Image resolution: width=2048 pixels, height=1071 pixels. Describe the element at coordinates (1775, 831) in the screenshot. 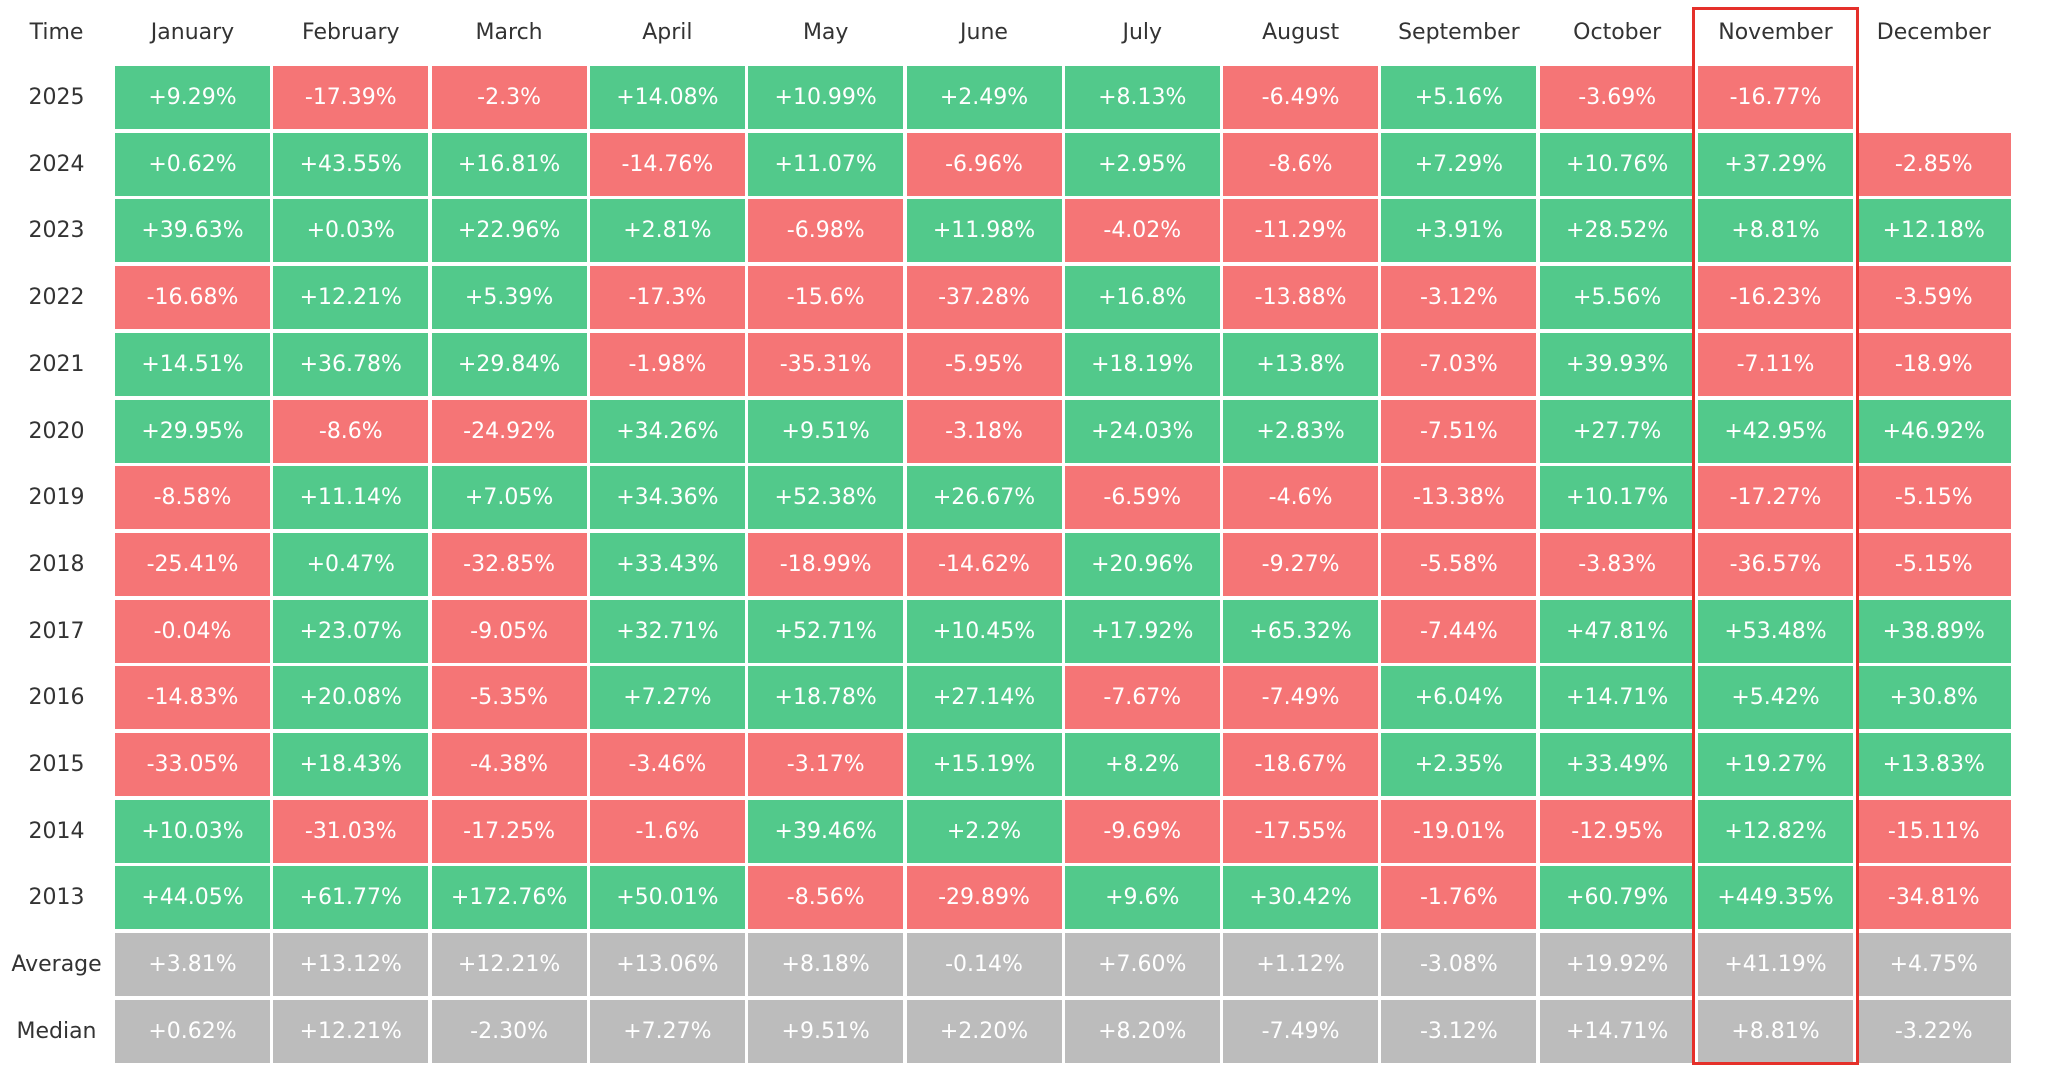

I see `cell: +12.82%` at that location.